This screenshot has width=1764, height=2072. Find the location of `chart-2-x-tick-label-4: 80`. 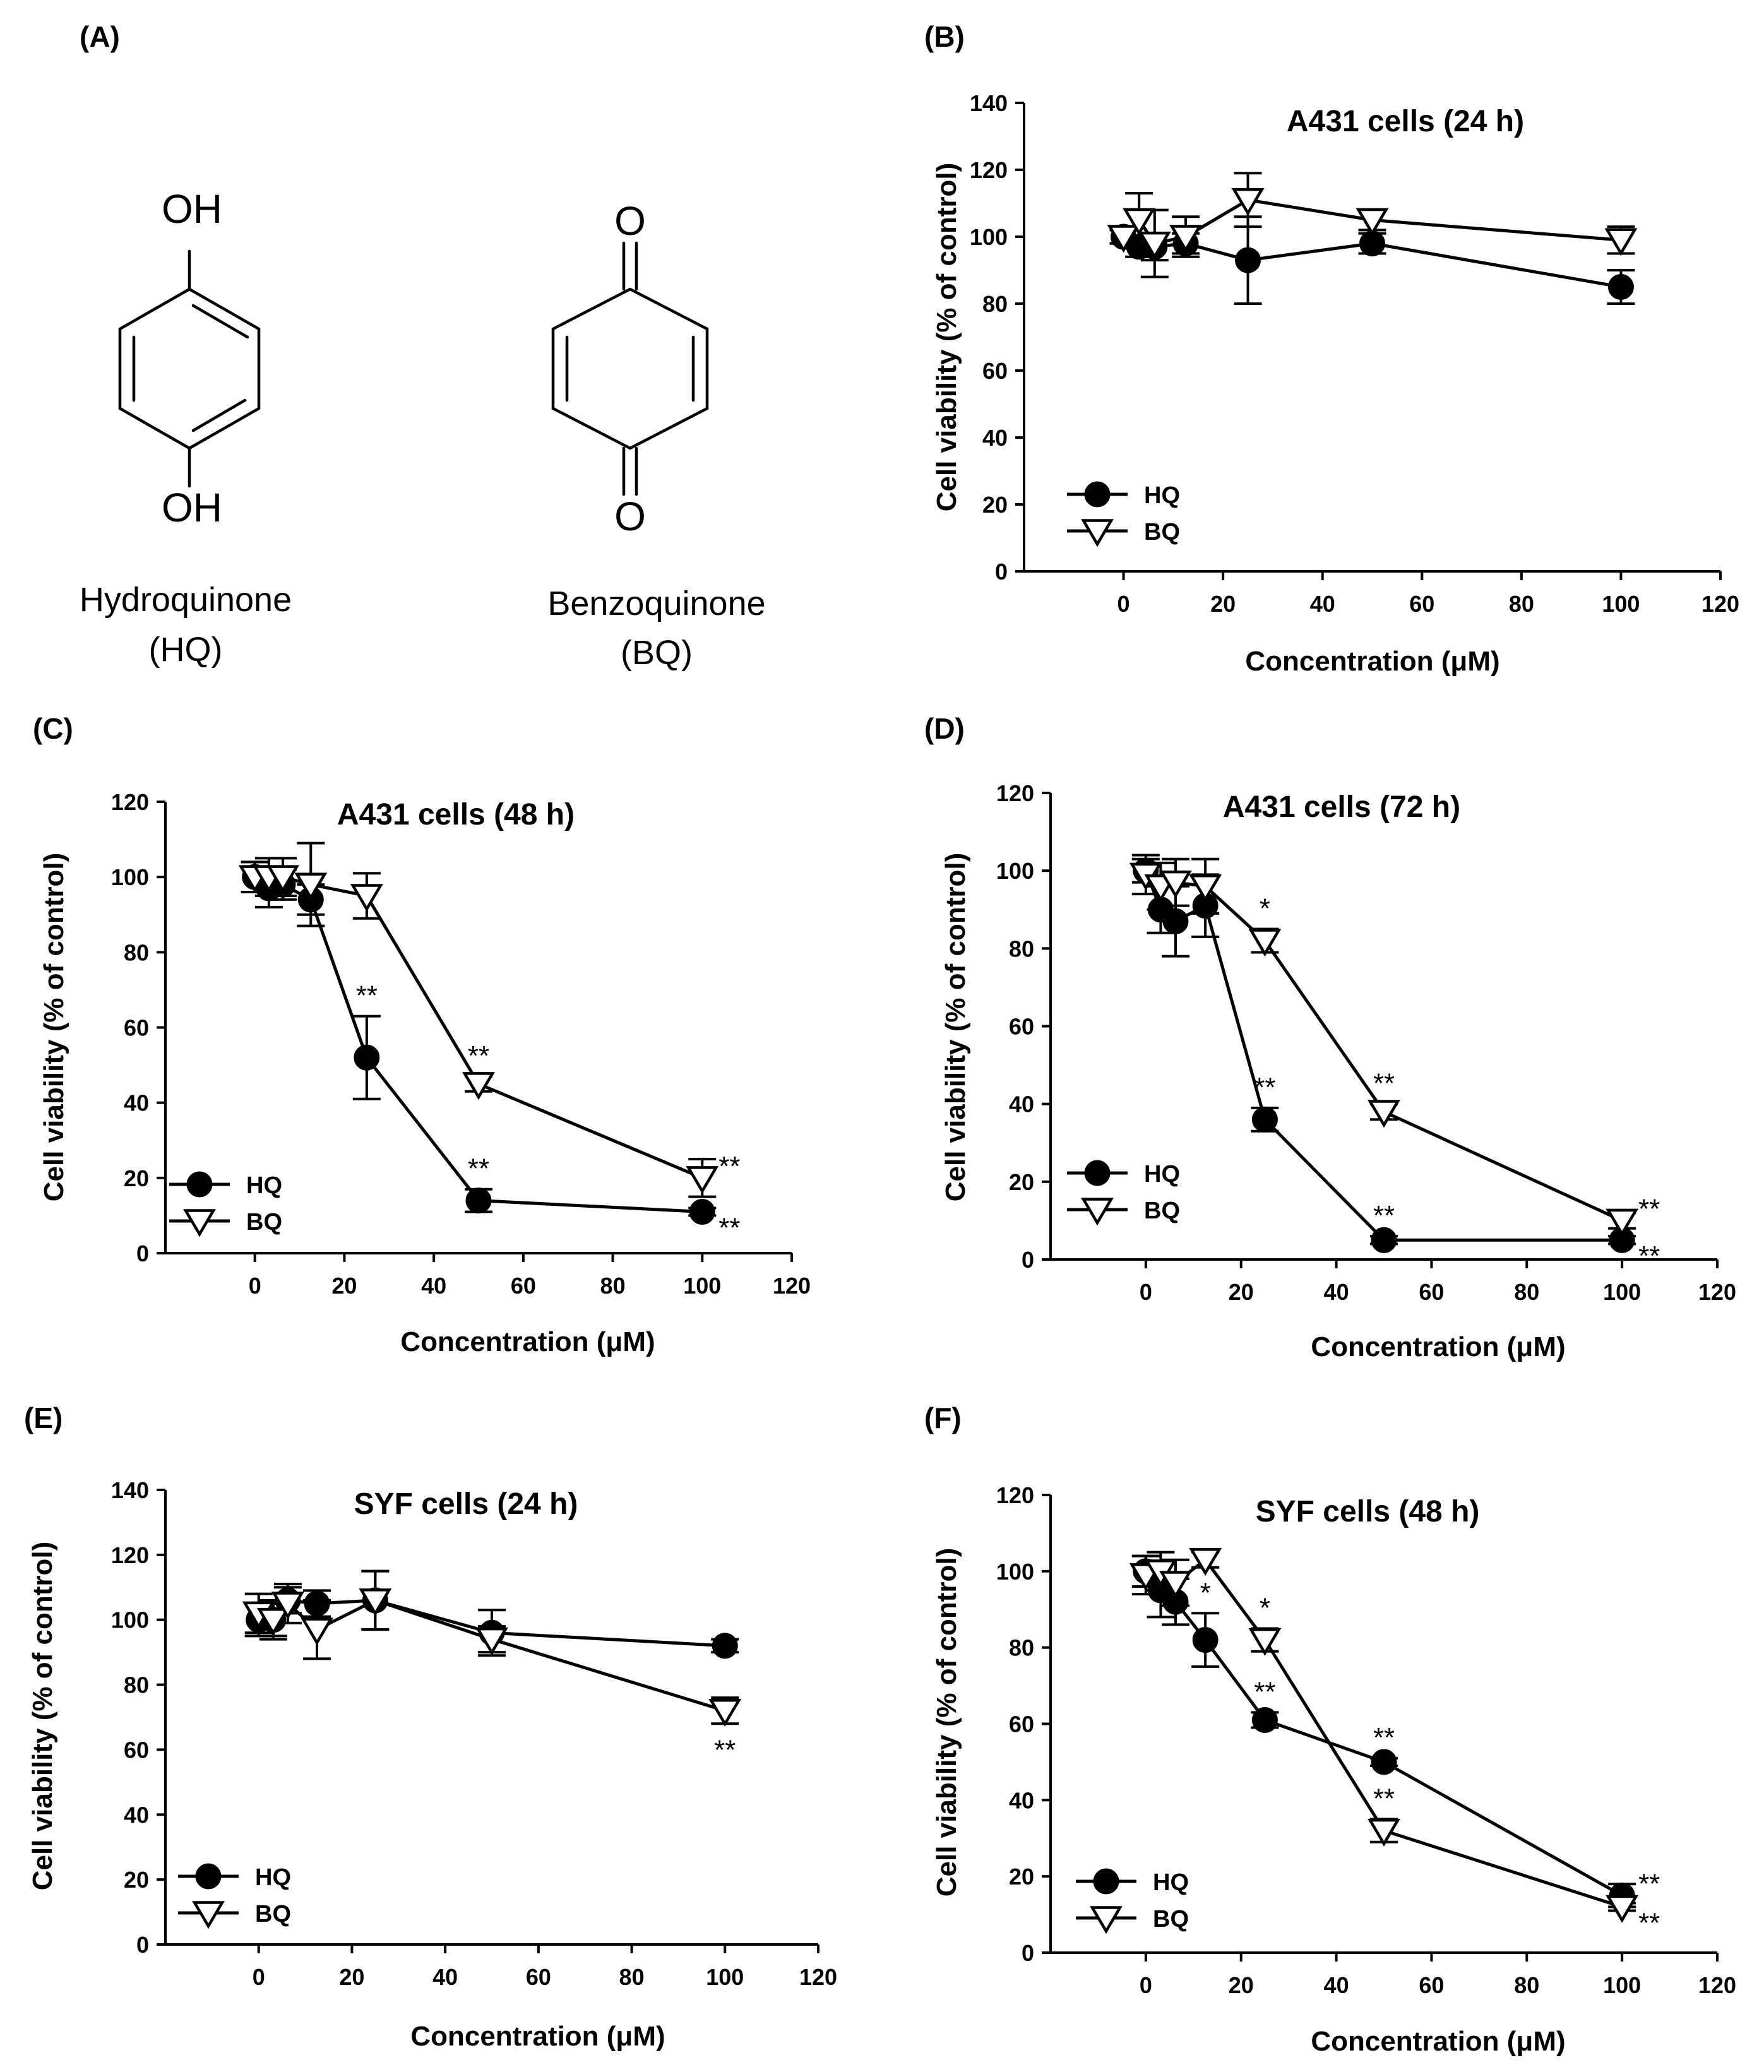

chart-2-x-tick-label-4: 80 is located at coordinates (1526, 1292).